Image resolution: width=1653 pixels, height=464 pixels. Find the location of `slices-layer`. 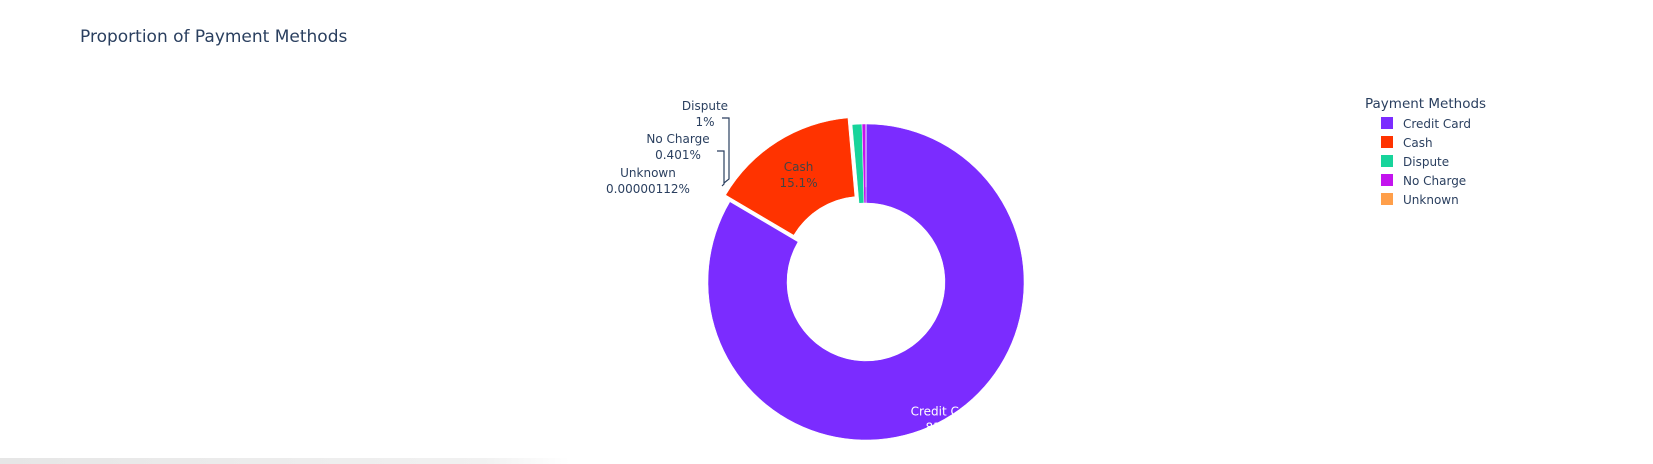

slices-layer is located at coordinates (866, 274).